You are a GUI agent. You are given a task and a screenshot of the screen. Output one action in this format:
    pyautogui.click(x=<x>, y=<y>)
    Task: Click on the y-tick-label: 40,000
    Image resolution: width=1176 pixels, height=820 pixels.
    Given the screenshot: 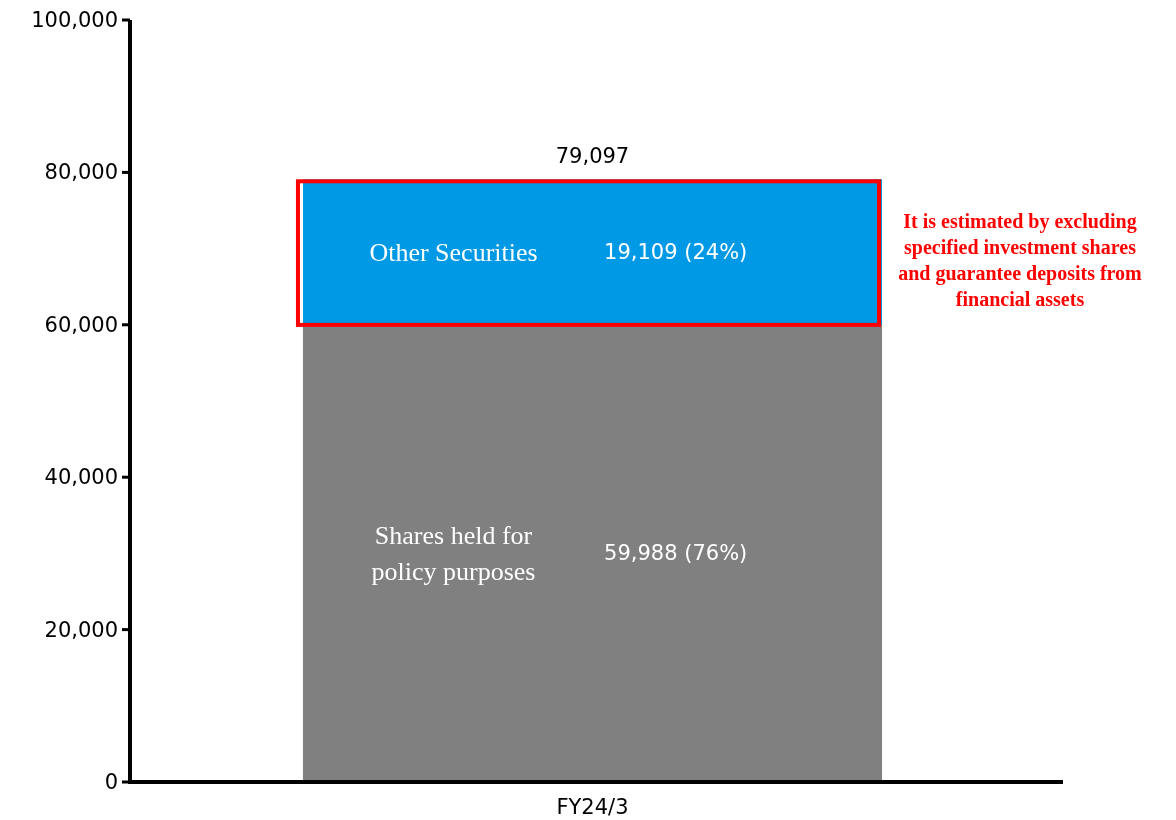 What is the action you would take?
    pyautogui.click(x=81, y=477)
    